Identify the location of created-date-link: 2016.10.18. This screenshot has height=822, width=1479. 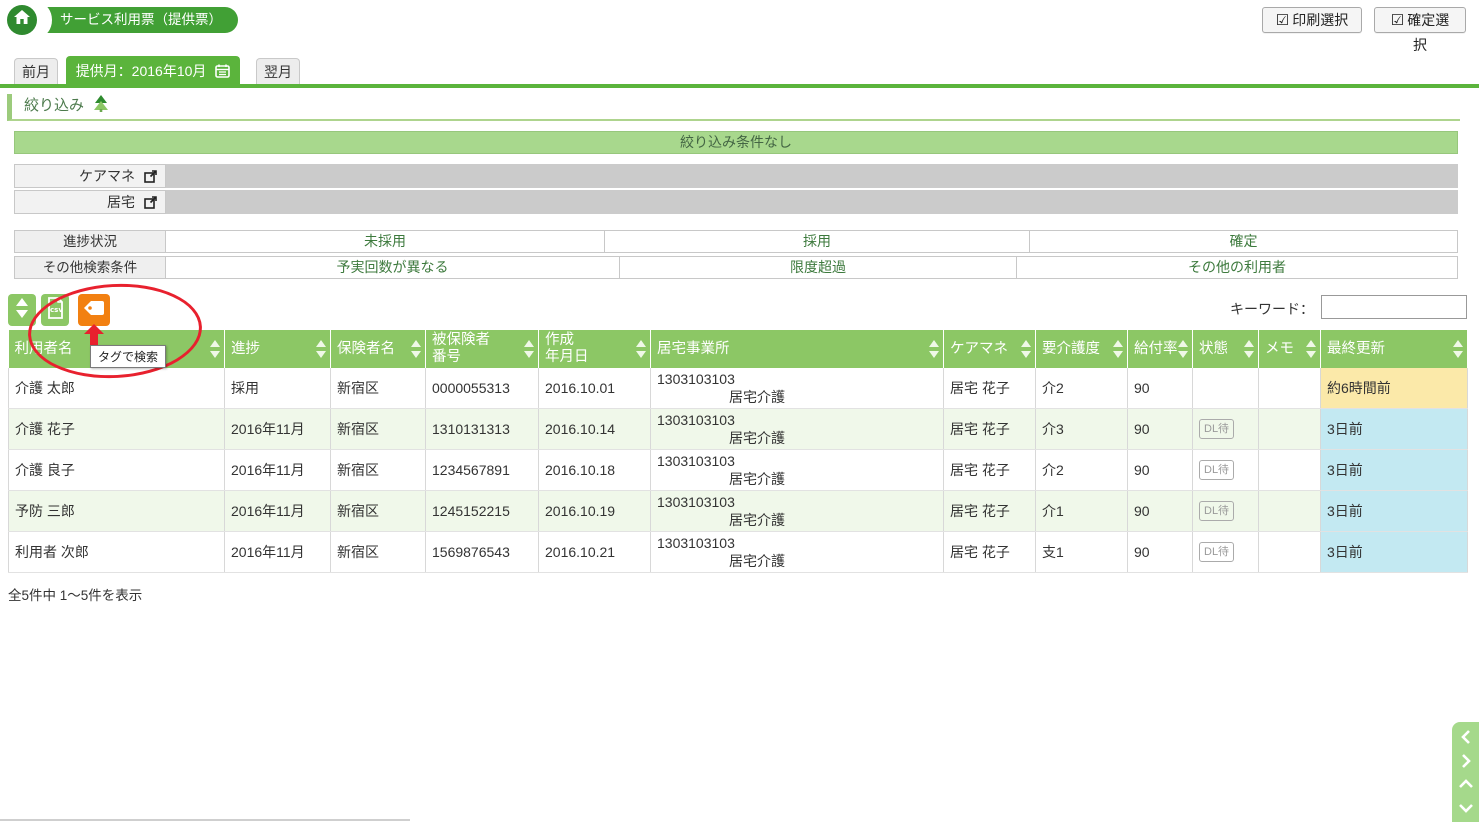
(594, 470).